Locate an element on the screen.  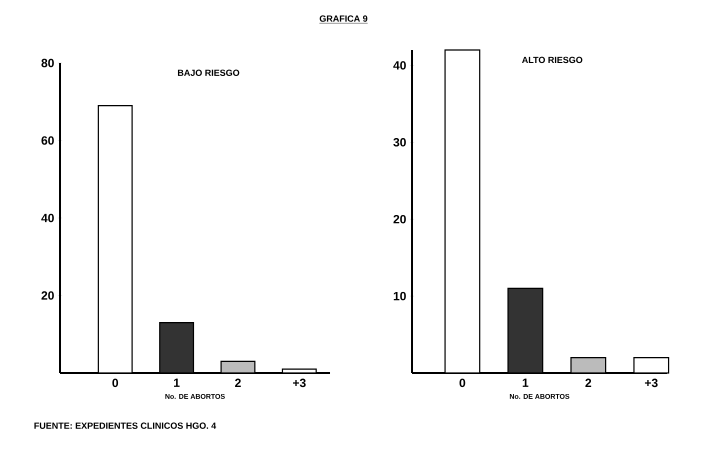
text: BAJO RIESGO is located at coordinates (209, 73).